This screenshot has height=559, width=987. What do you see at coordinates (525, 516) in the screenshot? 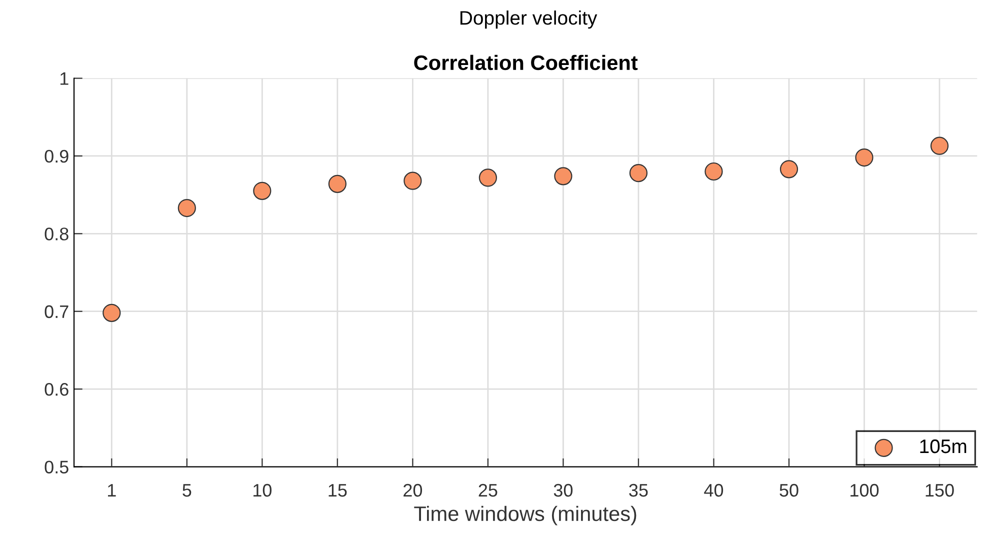
I see `x-axis-title: Time windows (minutes)` at bounding box center [525, 516].